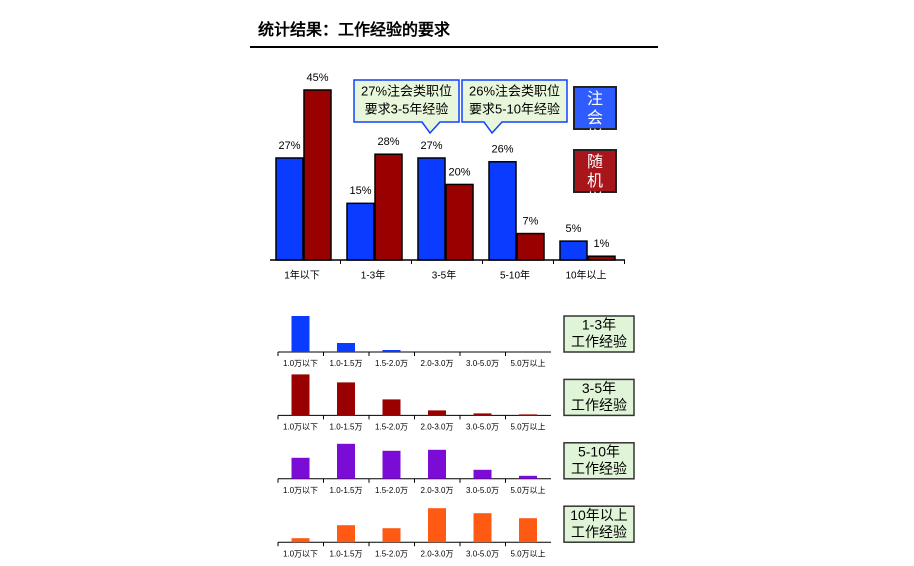  I want to click on legend-entry: 注会样本, so click(595, 125).